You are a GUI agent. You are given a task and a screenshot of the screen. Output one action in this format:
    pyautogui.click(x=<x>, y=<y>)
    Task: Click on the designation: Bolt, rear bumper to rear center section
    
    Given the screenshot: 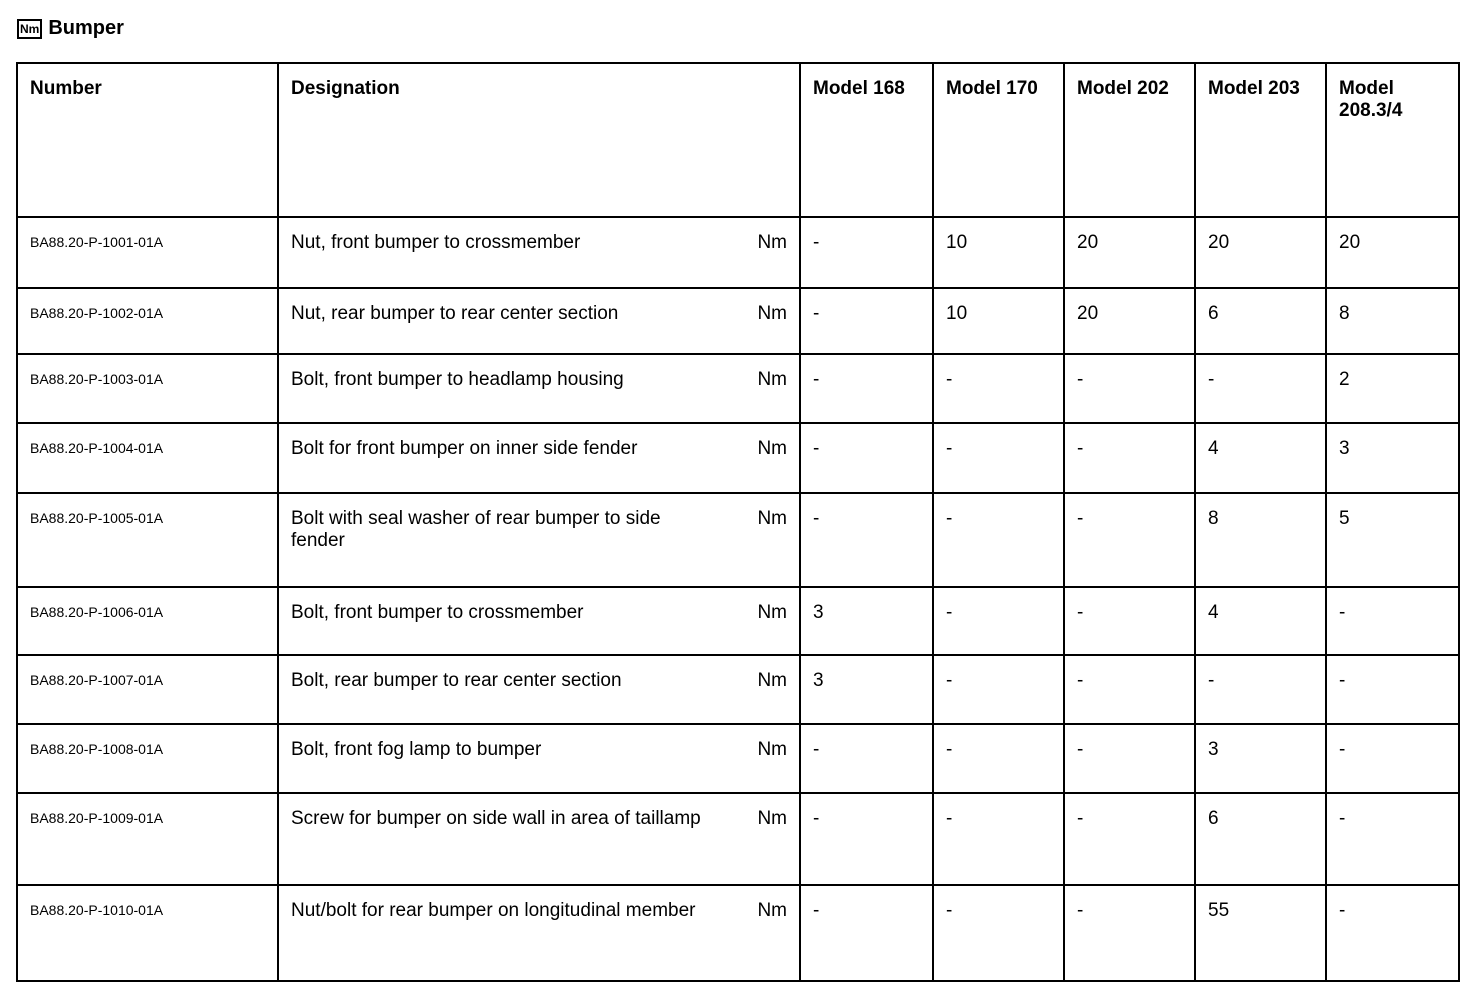 What is the action you would take?
    pyautogui.click(x=456, y=680)
    